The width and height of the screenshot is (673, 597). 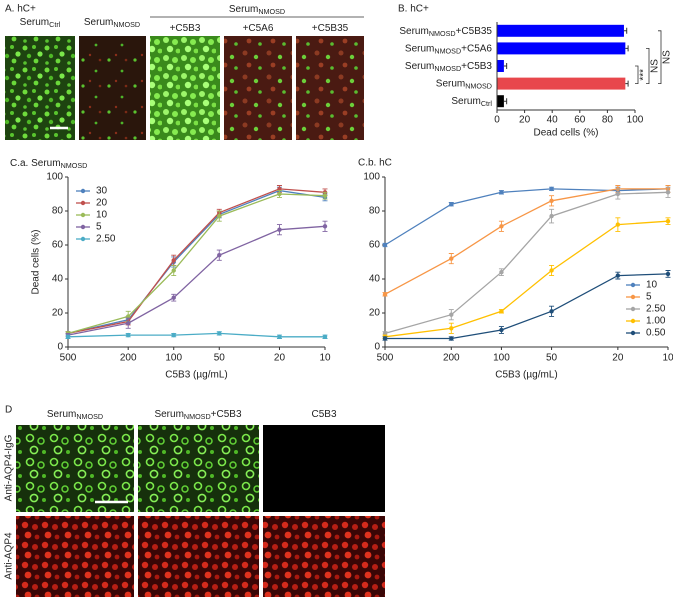 What do you see at coordinates (526, 375) in the screenshot?
I see `x-axis-label: C5B3 (µg/mL)` at bounding box center [526, 375].